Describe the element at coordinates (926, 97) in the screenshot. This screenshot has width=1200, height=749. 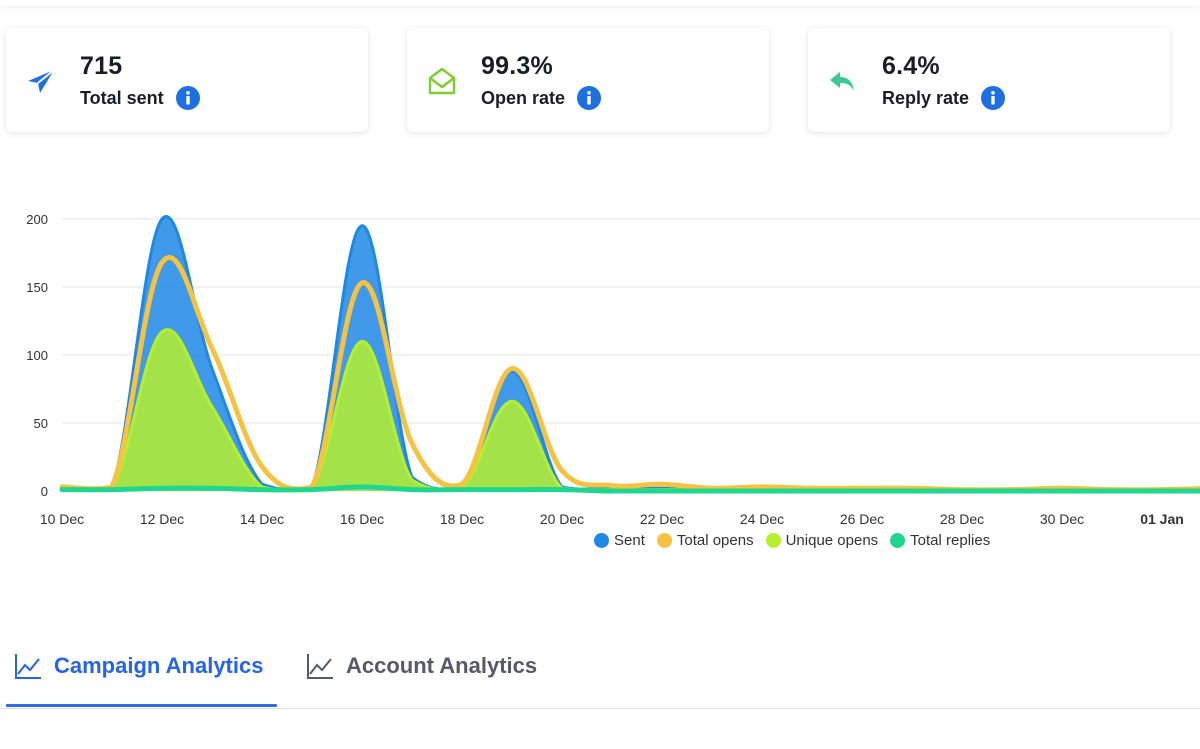
I see `reply-rate-label: Reply rate` at that location.